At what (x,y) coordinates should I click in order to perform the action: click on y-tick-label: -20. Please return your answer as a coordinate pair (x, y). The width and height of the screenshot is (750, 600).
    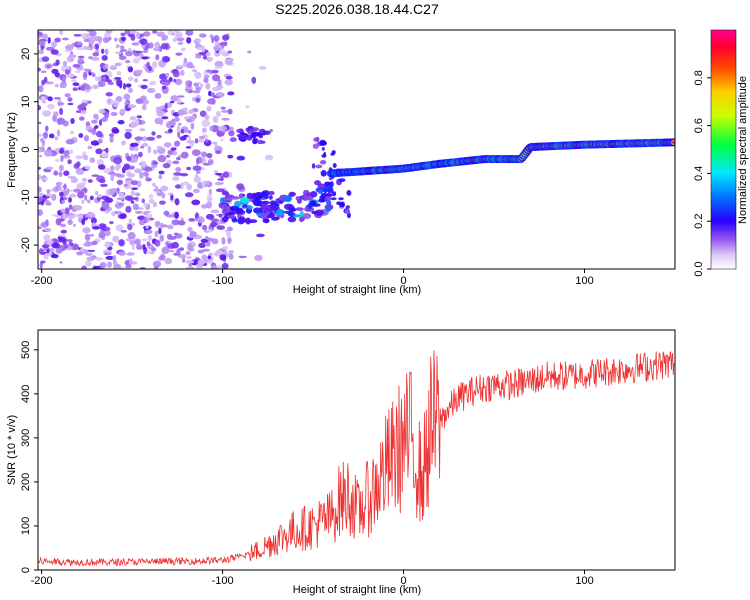
    Looking at the image, I should click on (26, 245).